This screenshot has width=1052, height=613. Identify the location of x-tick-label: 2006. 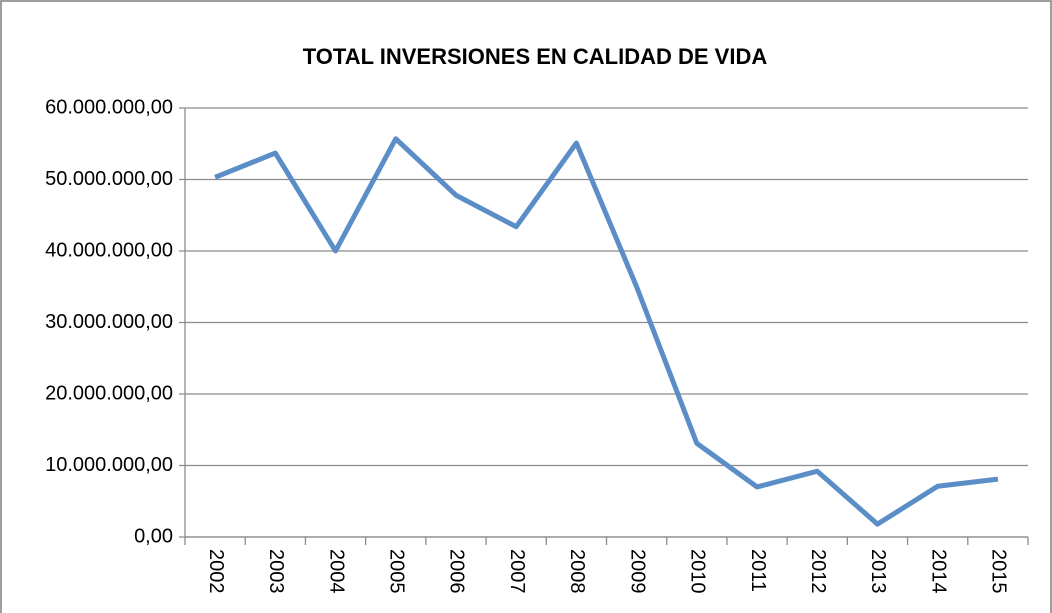
(457, 571).